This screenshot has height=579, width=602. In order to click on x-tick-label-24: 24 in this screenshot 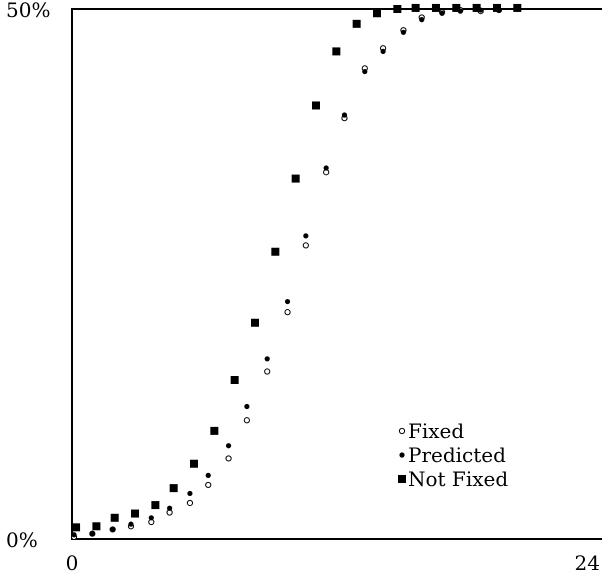, I will do `click(587, 563)`.